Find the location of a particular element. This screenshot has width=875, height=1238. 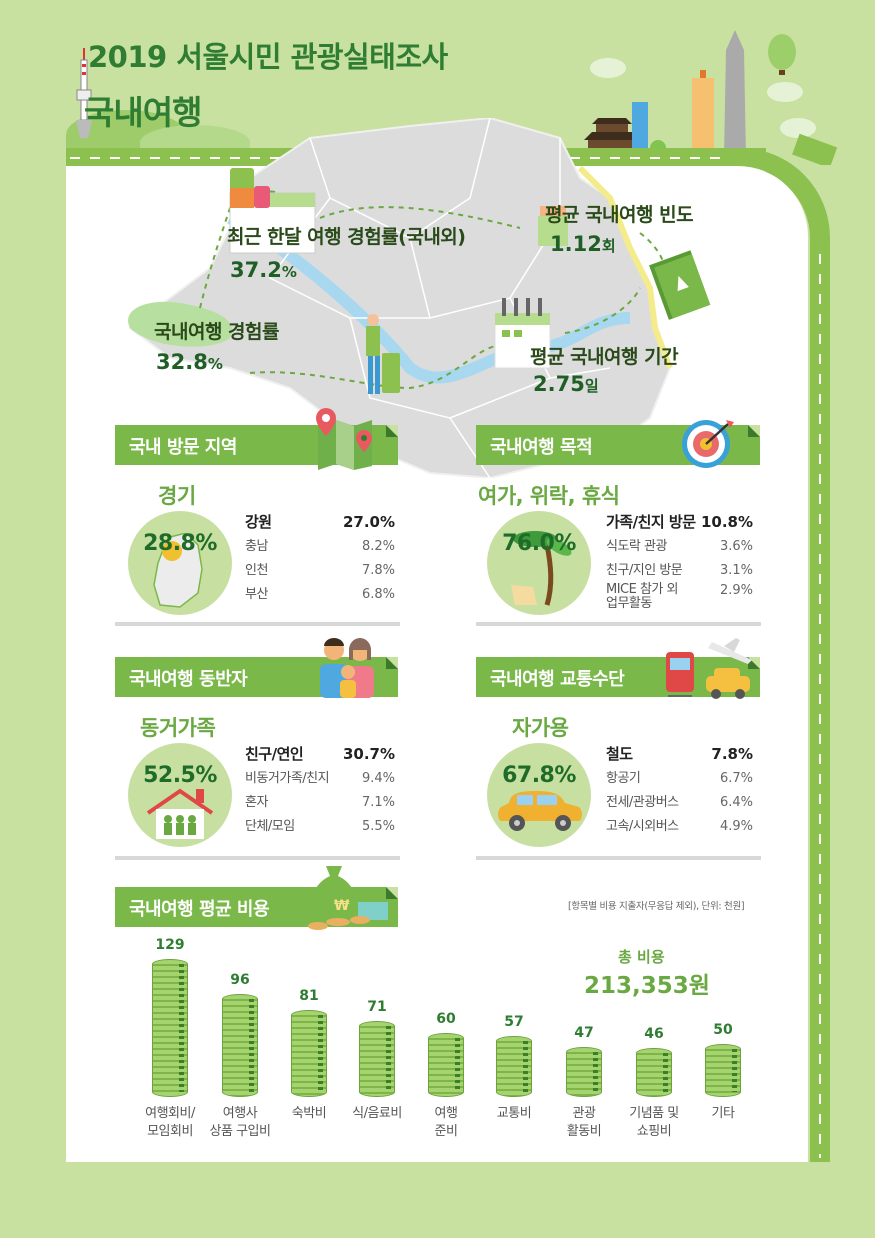

target-icon is located at coordinates (708, 444).